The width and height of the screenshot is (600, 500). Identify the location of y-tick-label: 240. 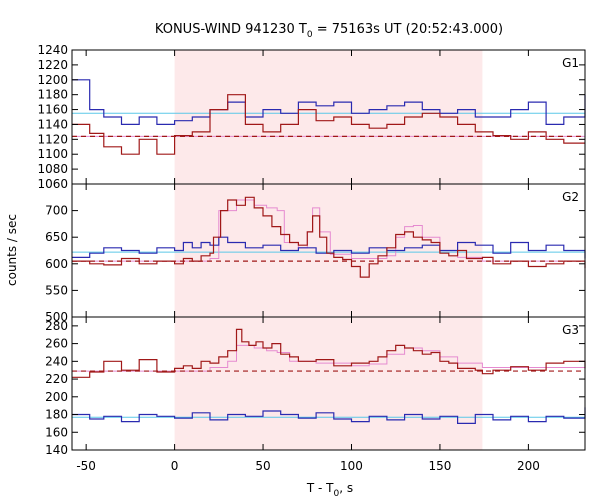
(56, 361).